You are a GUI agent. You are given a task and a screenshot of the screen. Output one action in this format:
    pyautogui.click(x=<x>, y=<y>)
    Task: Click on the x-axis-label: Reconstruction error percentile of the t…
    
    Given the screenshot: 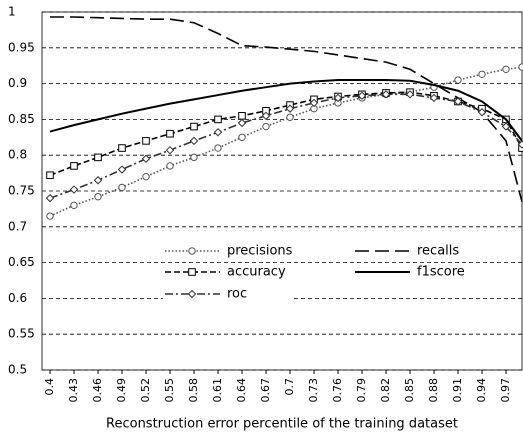 What is the action you would take?
    pyautogui.click(x=282, y=424)
    